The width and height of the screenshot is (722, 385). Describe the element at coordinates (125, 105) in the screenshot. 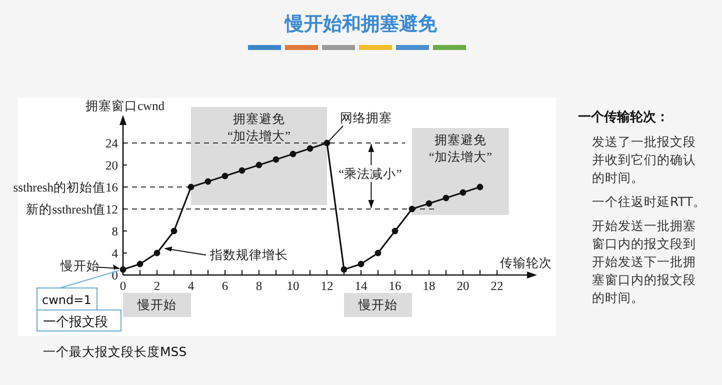

I see `y-axis-title: 拥塞窗口cwnd` at that location.